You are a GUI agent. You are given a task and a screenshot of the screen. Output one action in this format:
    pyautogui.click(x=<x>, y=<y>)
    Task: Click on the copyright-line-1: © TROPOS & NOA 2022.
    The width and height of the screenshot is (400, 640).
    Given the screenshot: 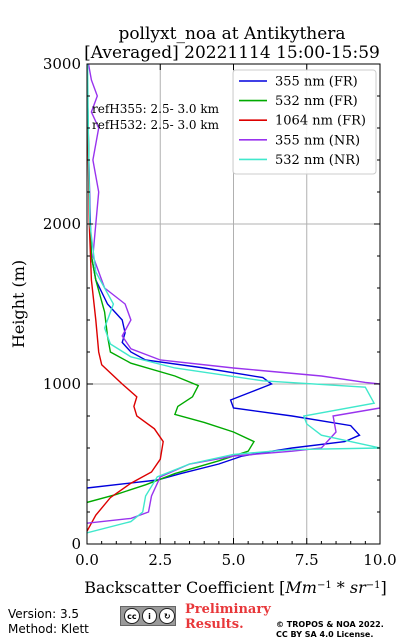 What is the action you would take?
    pyautogui.click(x=330, y=624)
    